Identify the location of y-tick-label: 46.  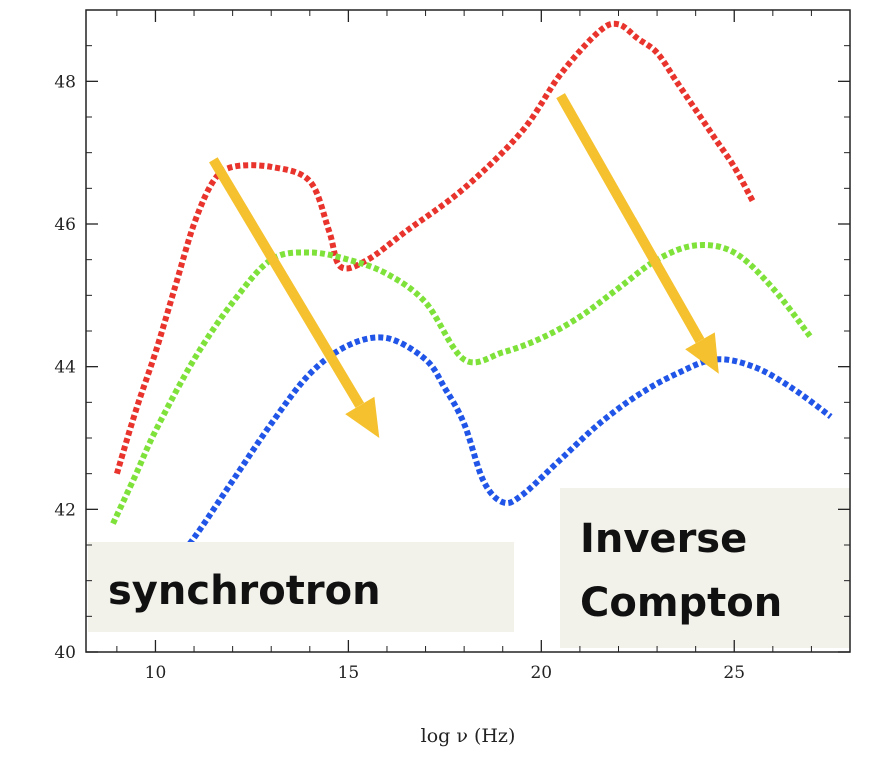
(65, 225).